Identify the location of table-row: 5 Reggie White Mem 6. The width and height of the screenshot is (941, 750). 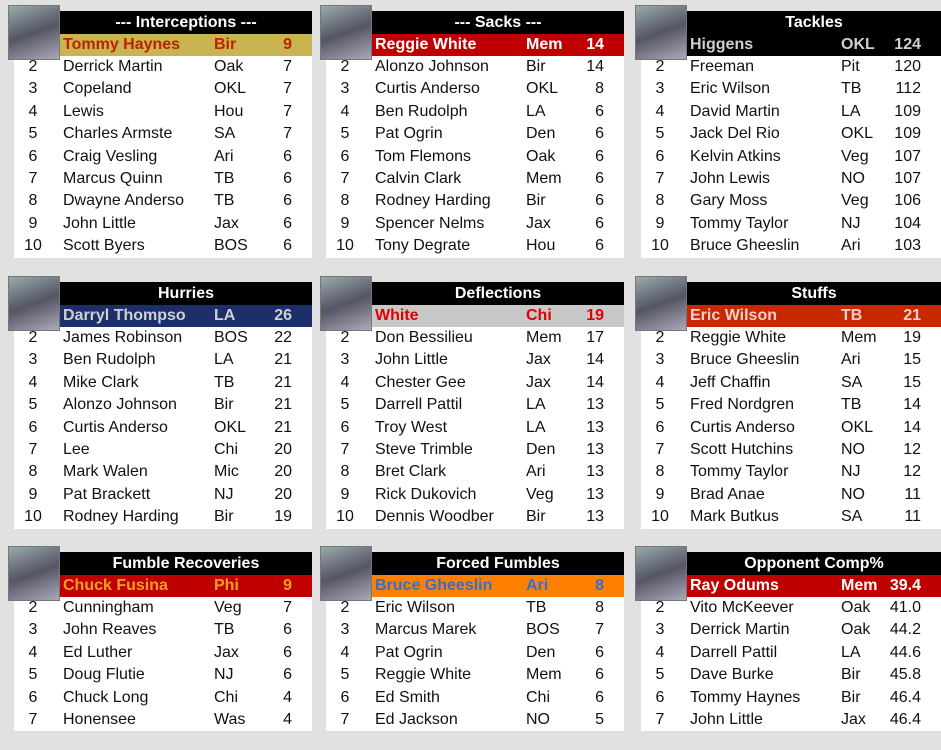
(475, 675).